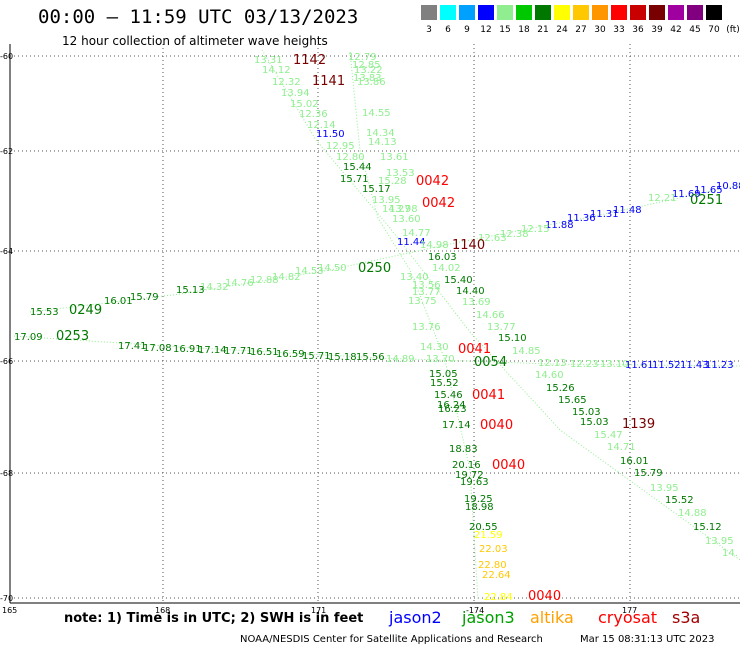 This screenshot has height=650, width=740. Describe the element at coordinates (309, 271) in the screenshot. I see `wave-height-value: 14.53` at that location.